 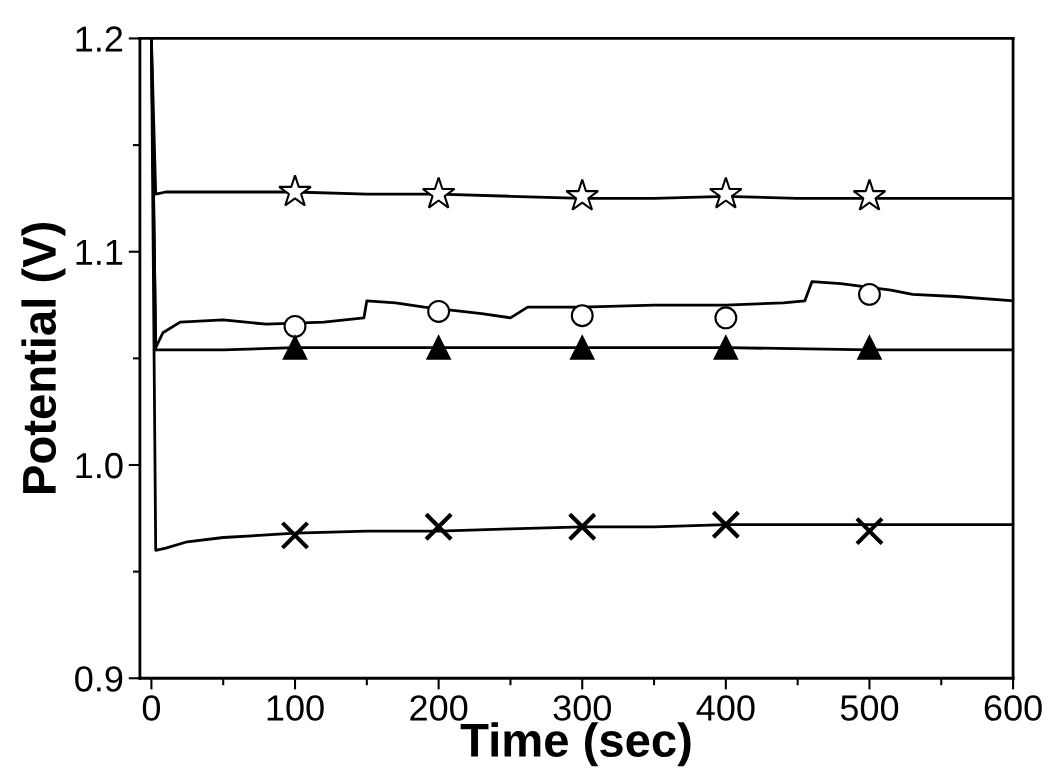 I want to click on x-tick-label: 600, so click(x=1013, y=708).